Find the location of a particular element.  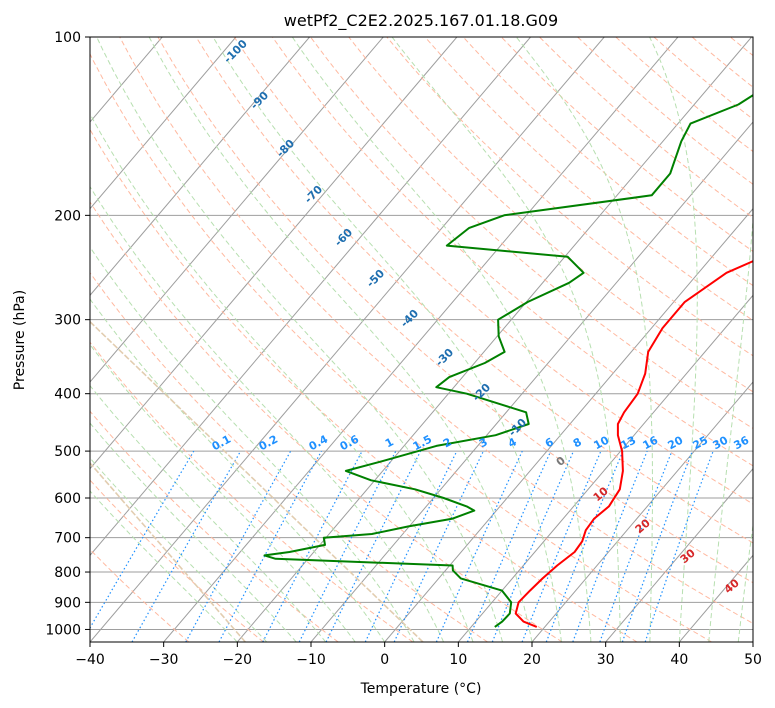

y-tick-label: 300 is located at coordinates (67, 321).